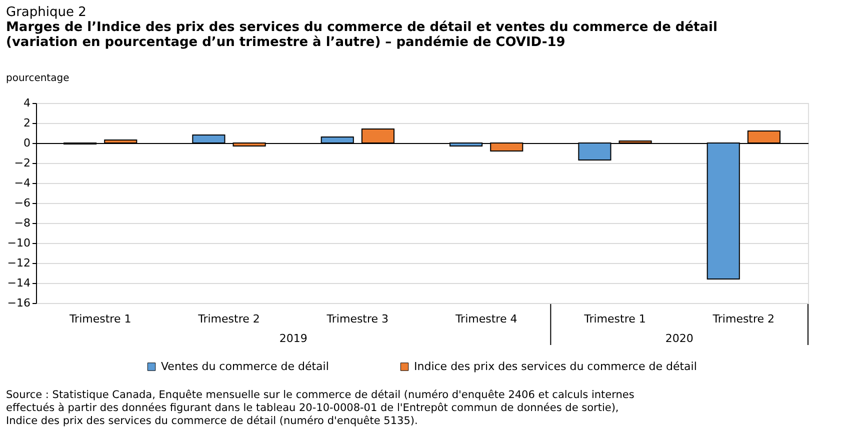  What do you see at coordinates (22, 223) in the screenshot?
I see `y-tick-label: −8` at bounding box center [22, 223].